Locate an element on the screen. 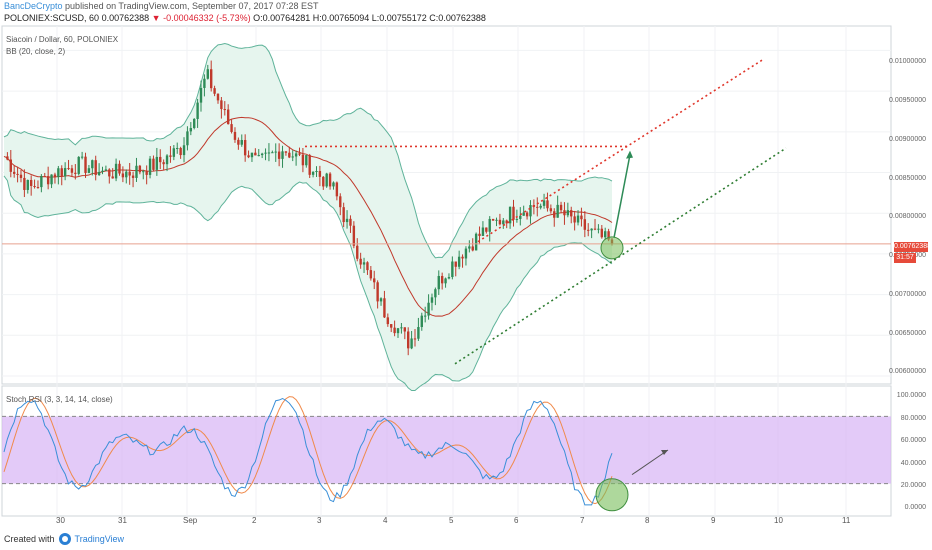  tradingview-link: TradingView is located at coordinates (99, 539).